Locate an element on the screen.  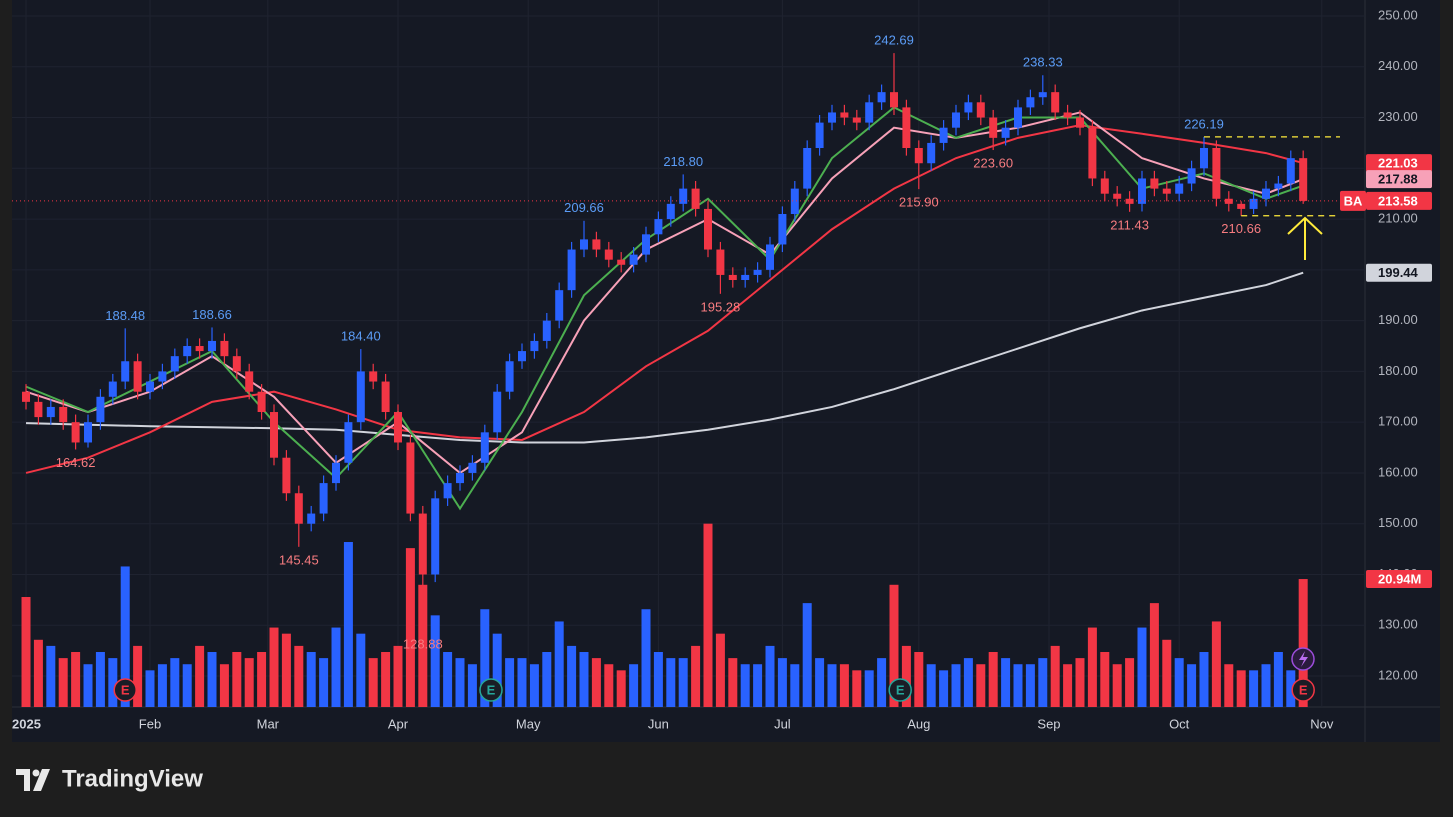
extreme-label: 218.80 is located at coordinates (683, 161).